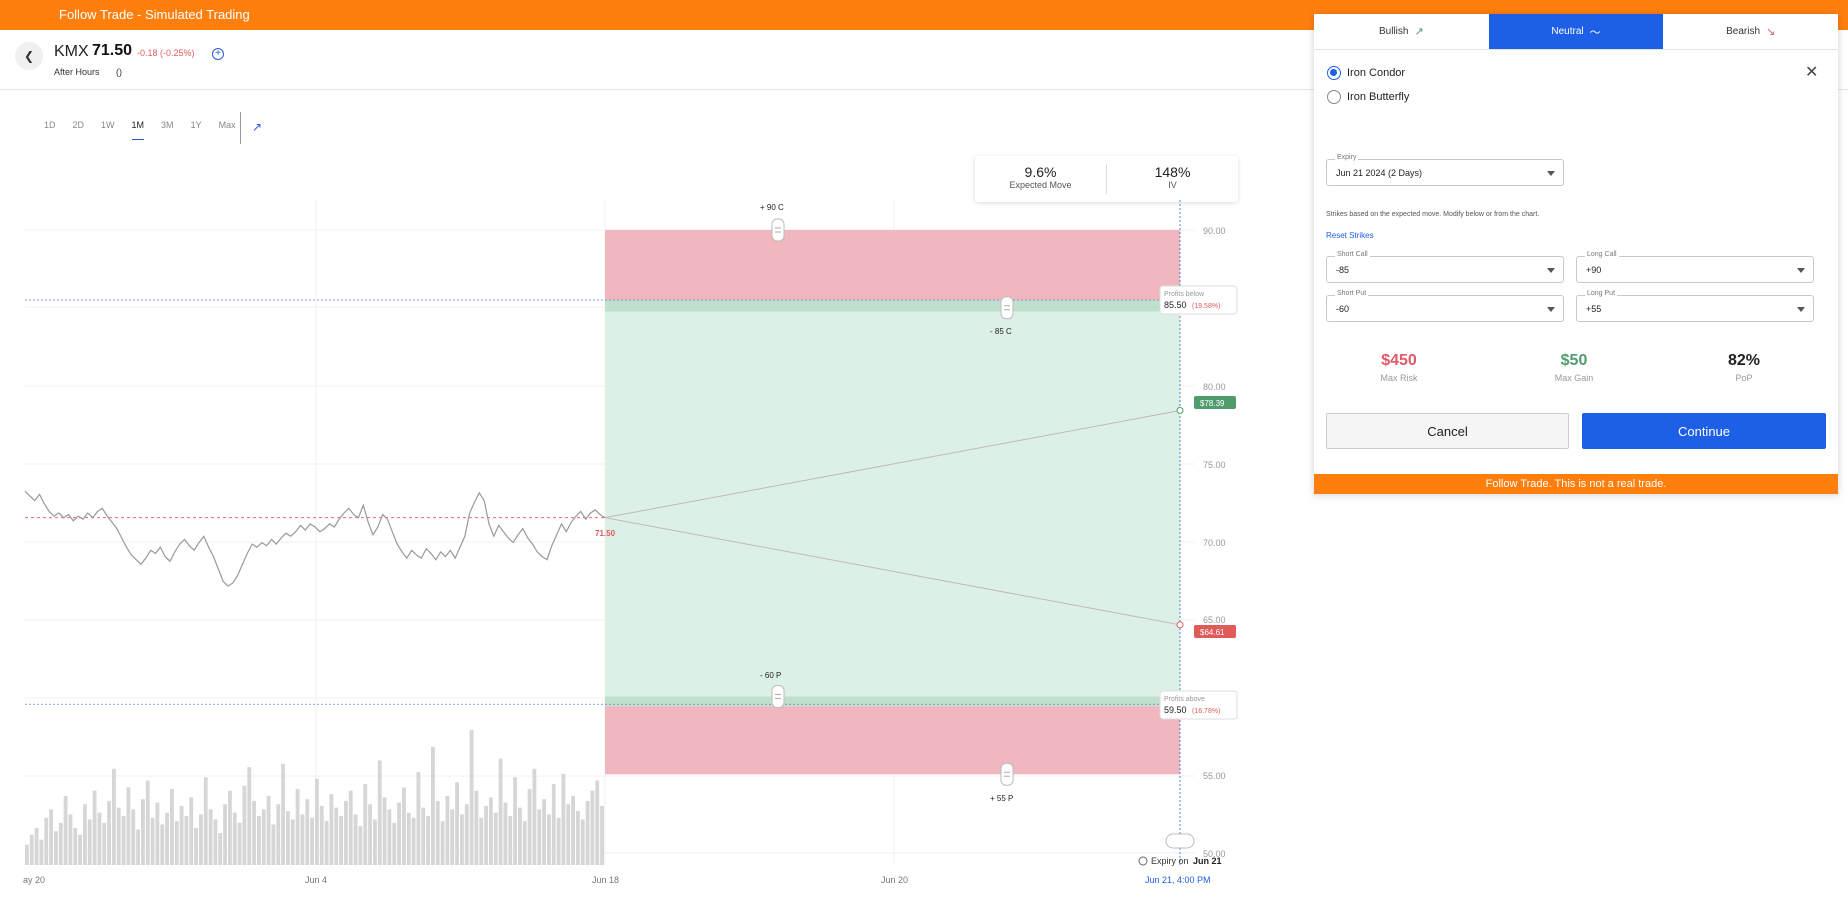 The height and width of the screenshot is (909, 1848). What do you see at coordinates (1576, 31) in the screenshot?
I see `tab-neutral: Neutral 〜` at bounding box center [1576, 31].